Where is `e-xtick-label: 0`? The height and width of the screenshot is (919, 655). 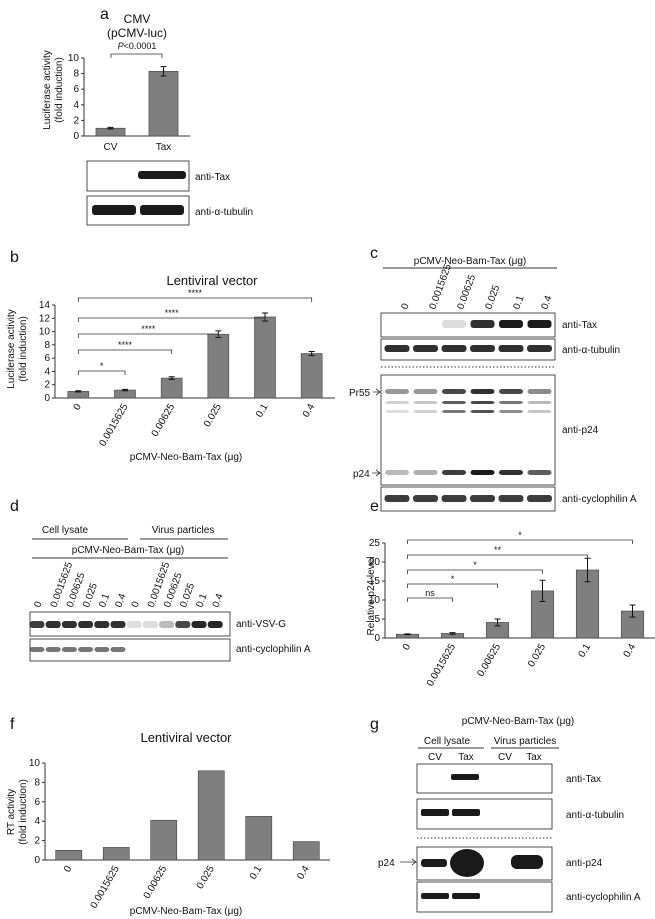 e-xtick-label: 0 is located at coordinates (407, 647).